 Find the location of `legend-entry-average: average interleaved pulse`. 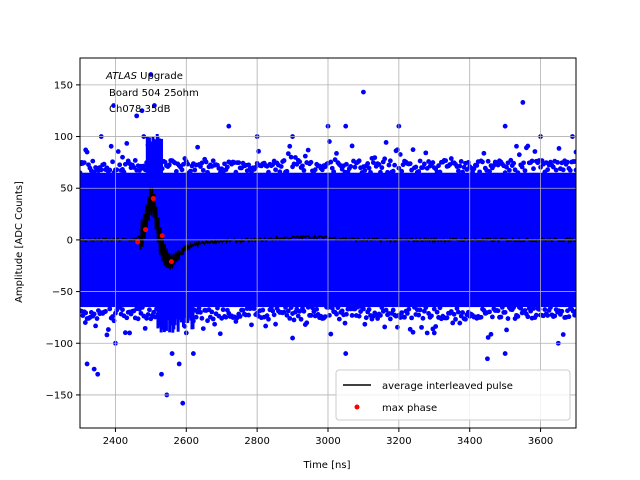

legend-entry-average: average interleaved pulse is located at coordinates (447, 386).